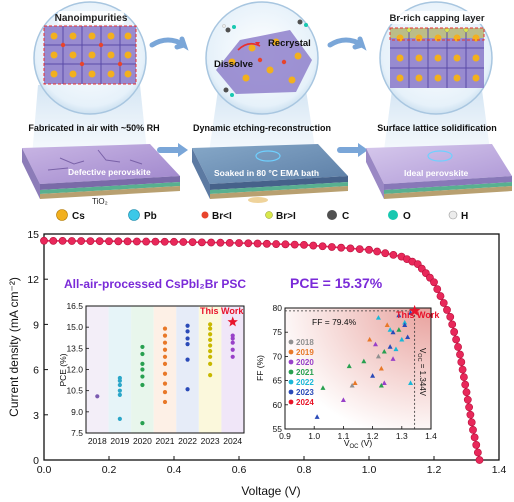 The width and height of the screenshot is (514, 502). Describe the element at coordinates (155, 284) in the screenshot. I see `chart-title: All-air-processed CsPbI₂Br PSC` at that location.